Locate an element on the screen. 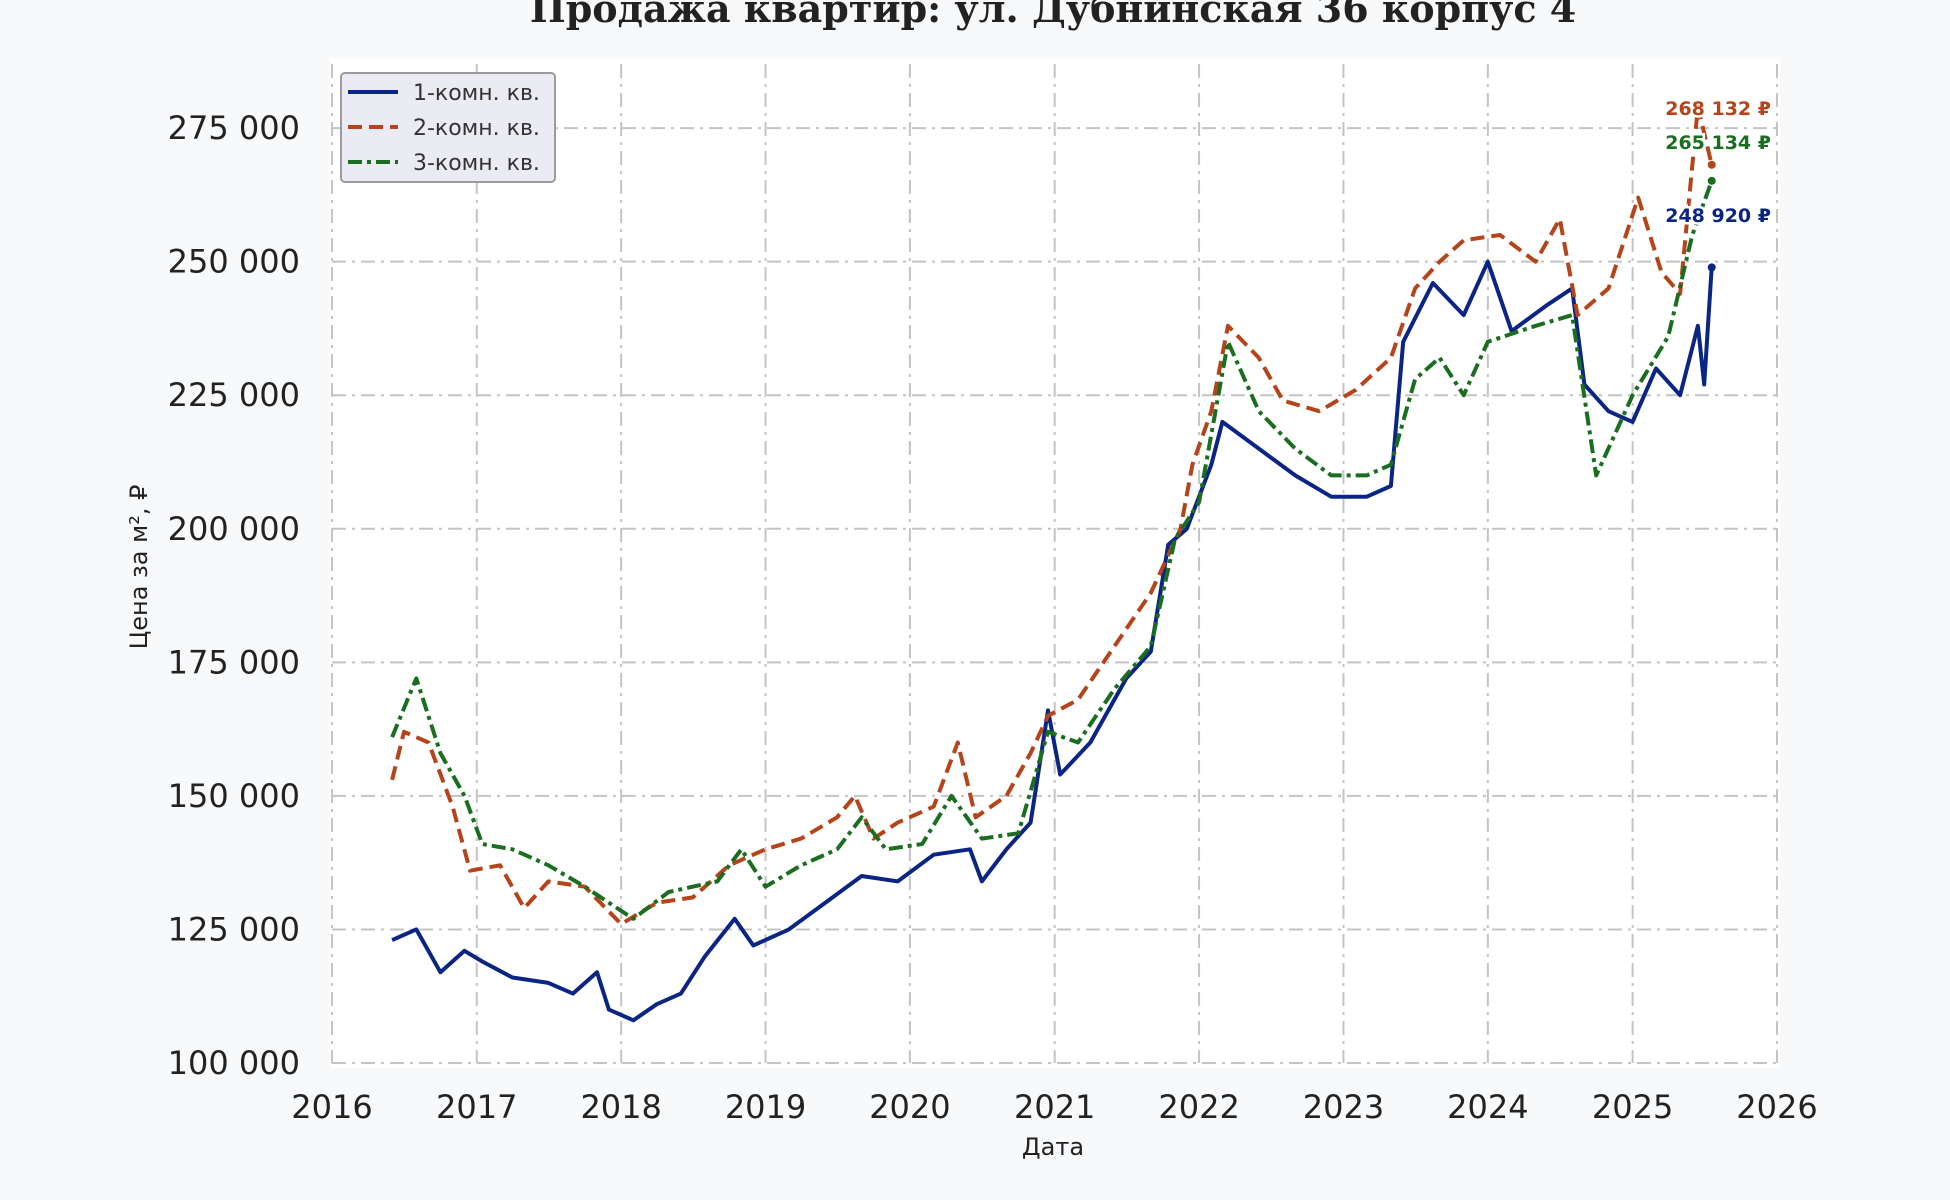 This screenshot has width=1950, height=1200. legend-label-2: 2-комн. кв. is located at coordinates (476, 128).